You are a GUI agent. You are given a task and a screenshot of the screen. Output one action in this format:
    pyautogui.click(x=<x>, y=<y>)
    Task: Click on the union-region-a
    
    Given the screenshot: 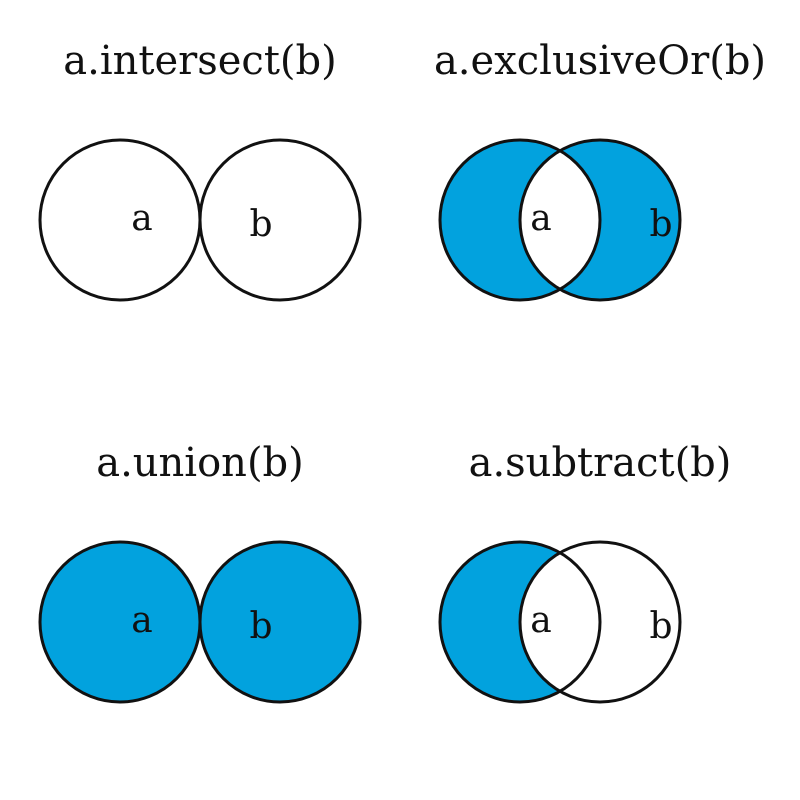 What is the action you would take?
    pyautogui.click(x=120, y=622)
    